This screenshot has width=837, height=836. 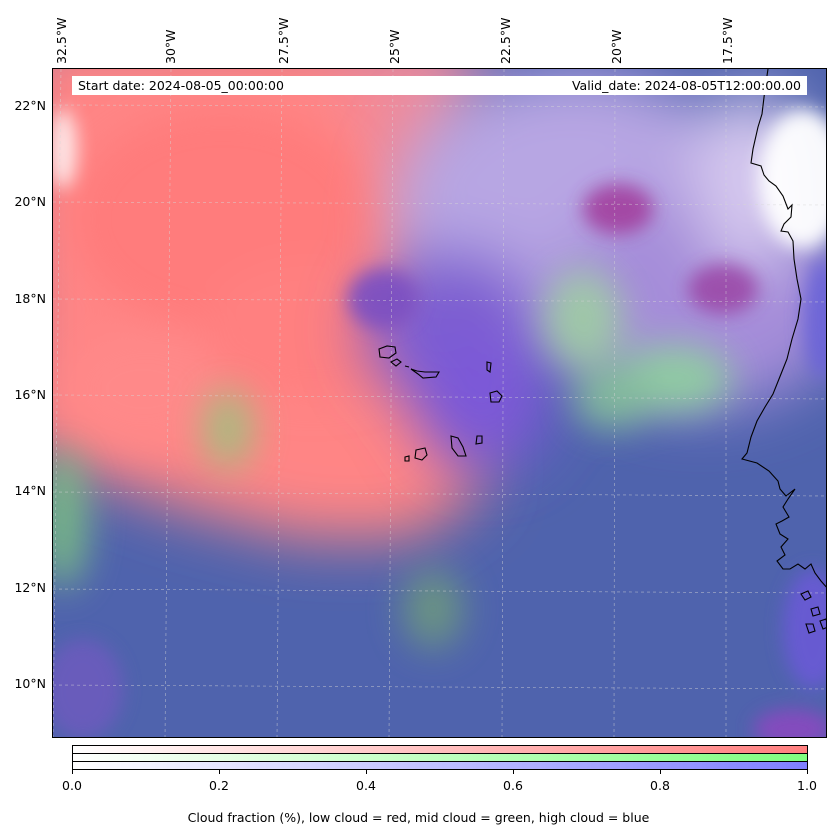 I want to click on colorbar-high-cloud, so click(x=440, y=765).